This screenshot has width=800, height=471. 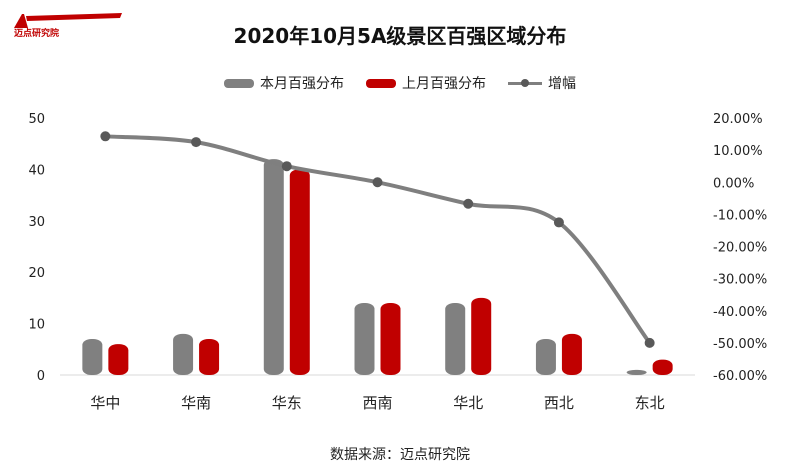 I want to click on chart-legend: 本月百强分布 上月百强分布 增幅, so click(x=400, y=83).